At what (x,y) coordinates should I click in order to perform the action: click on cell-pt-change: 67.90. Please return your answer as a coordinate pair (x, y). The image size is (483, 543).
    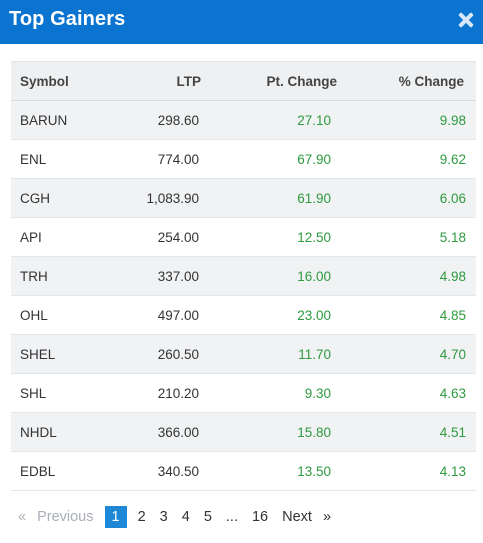
    Looking at the image, I should click on (277, 159).